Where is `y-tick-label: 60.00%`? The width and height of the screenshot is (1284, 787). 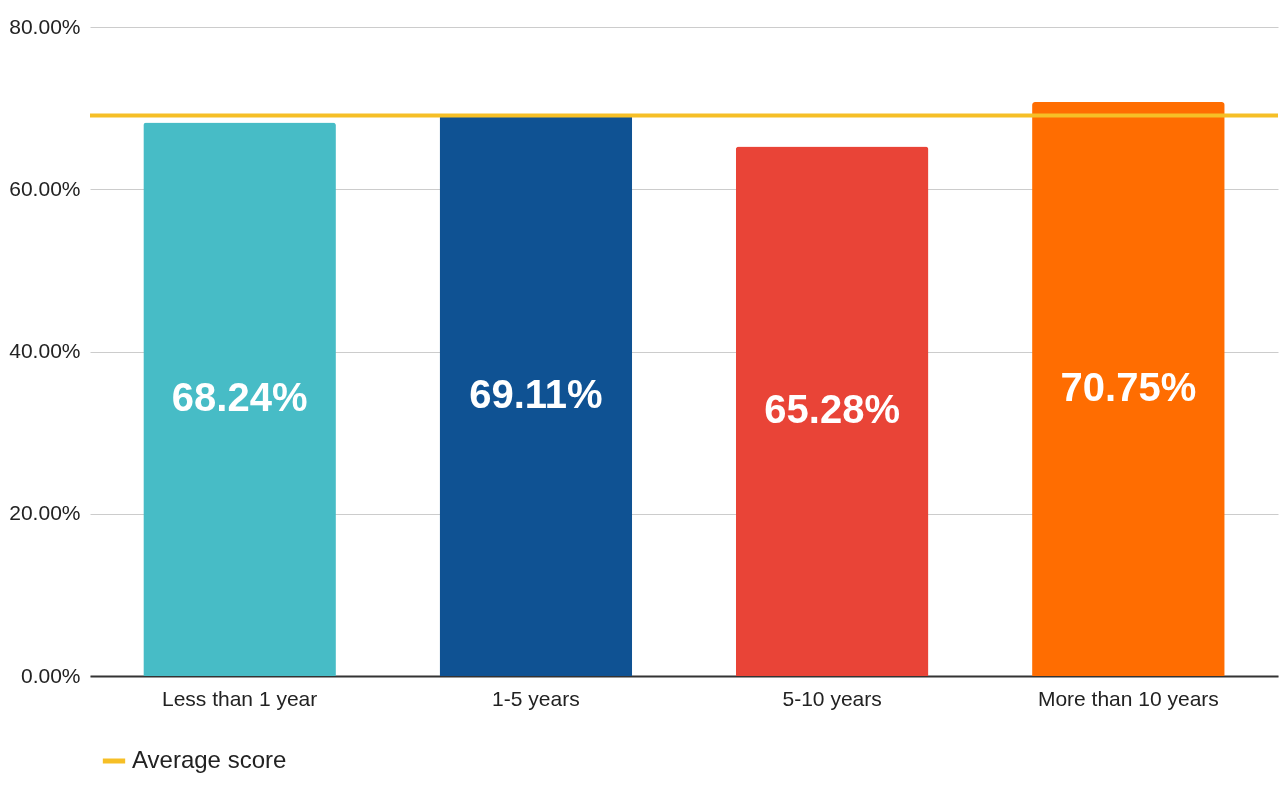 y-tick-label: 60.00% is located at coordinates (45, 188).